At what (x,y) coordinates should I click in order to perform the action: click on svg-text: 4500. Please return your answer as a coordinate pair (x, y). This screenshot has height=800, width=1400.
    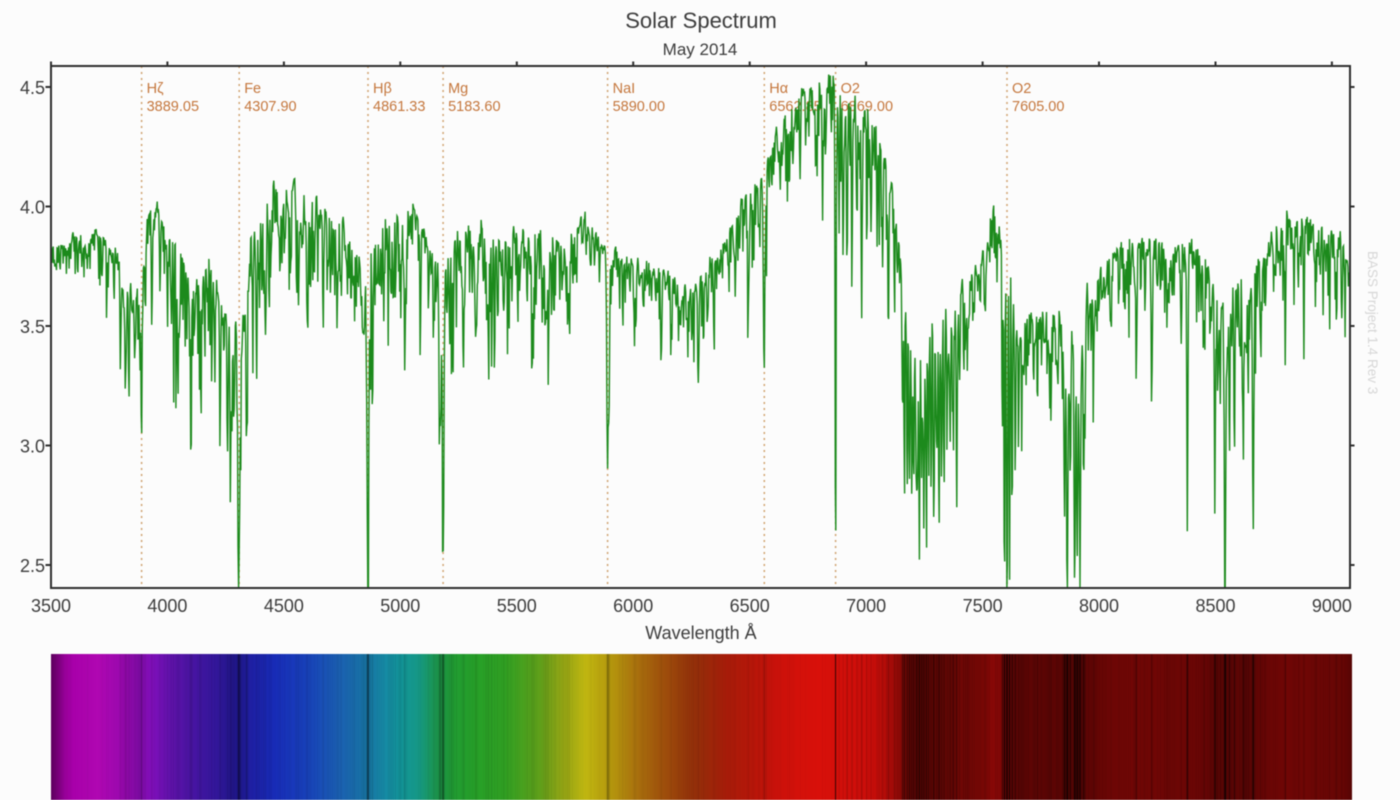
    Looking at the image, I should click on (284, 606).